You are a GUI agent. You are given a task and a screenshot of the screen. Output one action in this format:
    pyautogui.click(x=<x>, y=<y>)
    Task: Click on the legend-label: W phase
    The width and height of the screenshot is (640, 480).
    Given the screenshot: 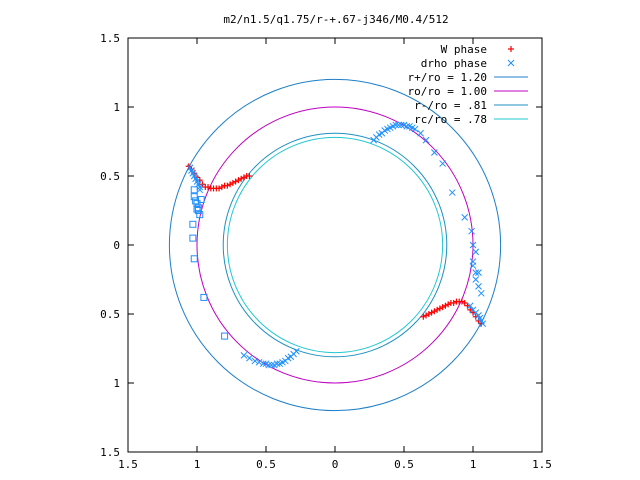 What is the action you would take?
    pyautogui.click(x=464, y=49)
    